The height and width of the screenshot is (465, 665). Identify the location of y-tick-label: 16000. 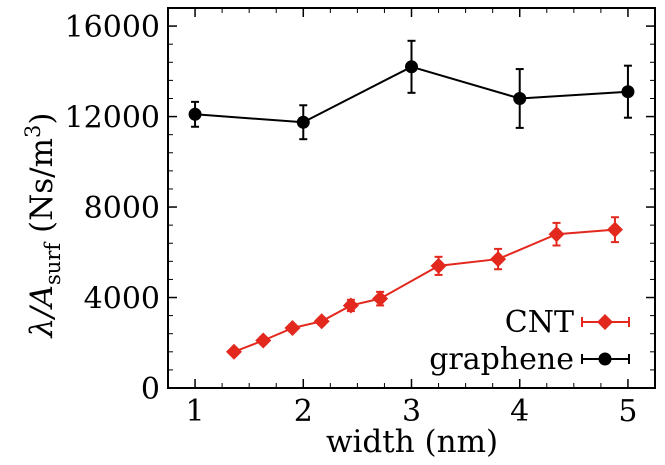
(112, 27).